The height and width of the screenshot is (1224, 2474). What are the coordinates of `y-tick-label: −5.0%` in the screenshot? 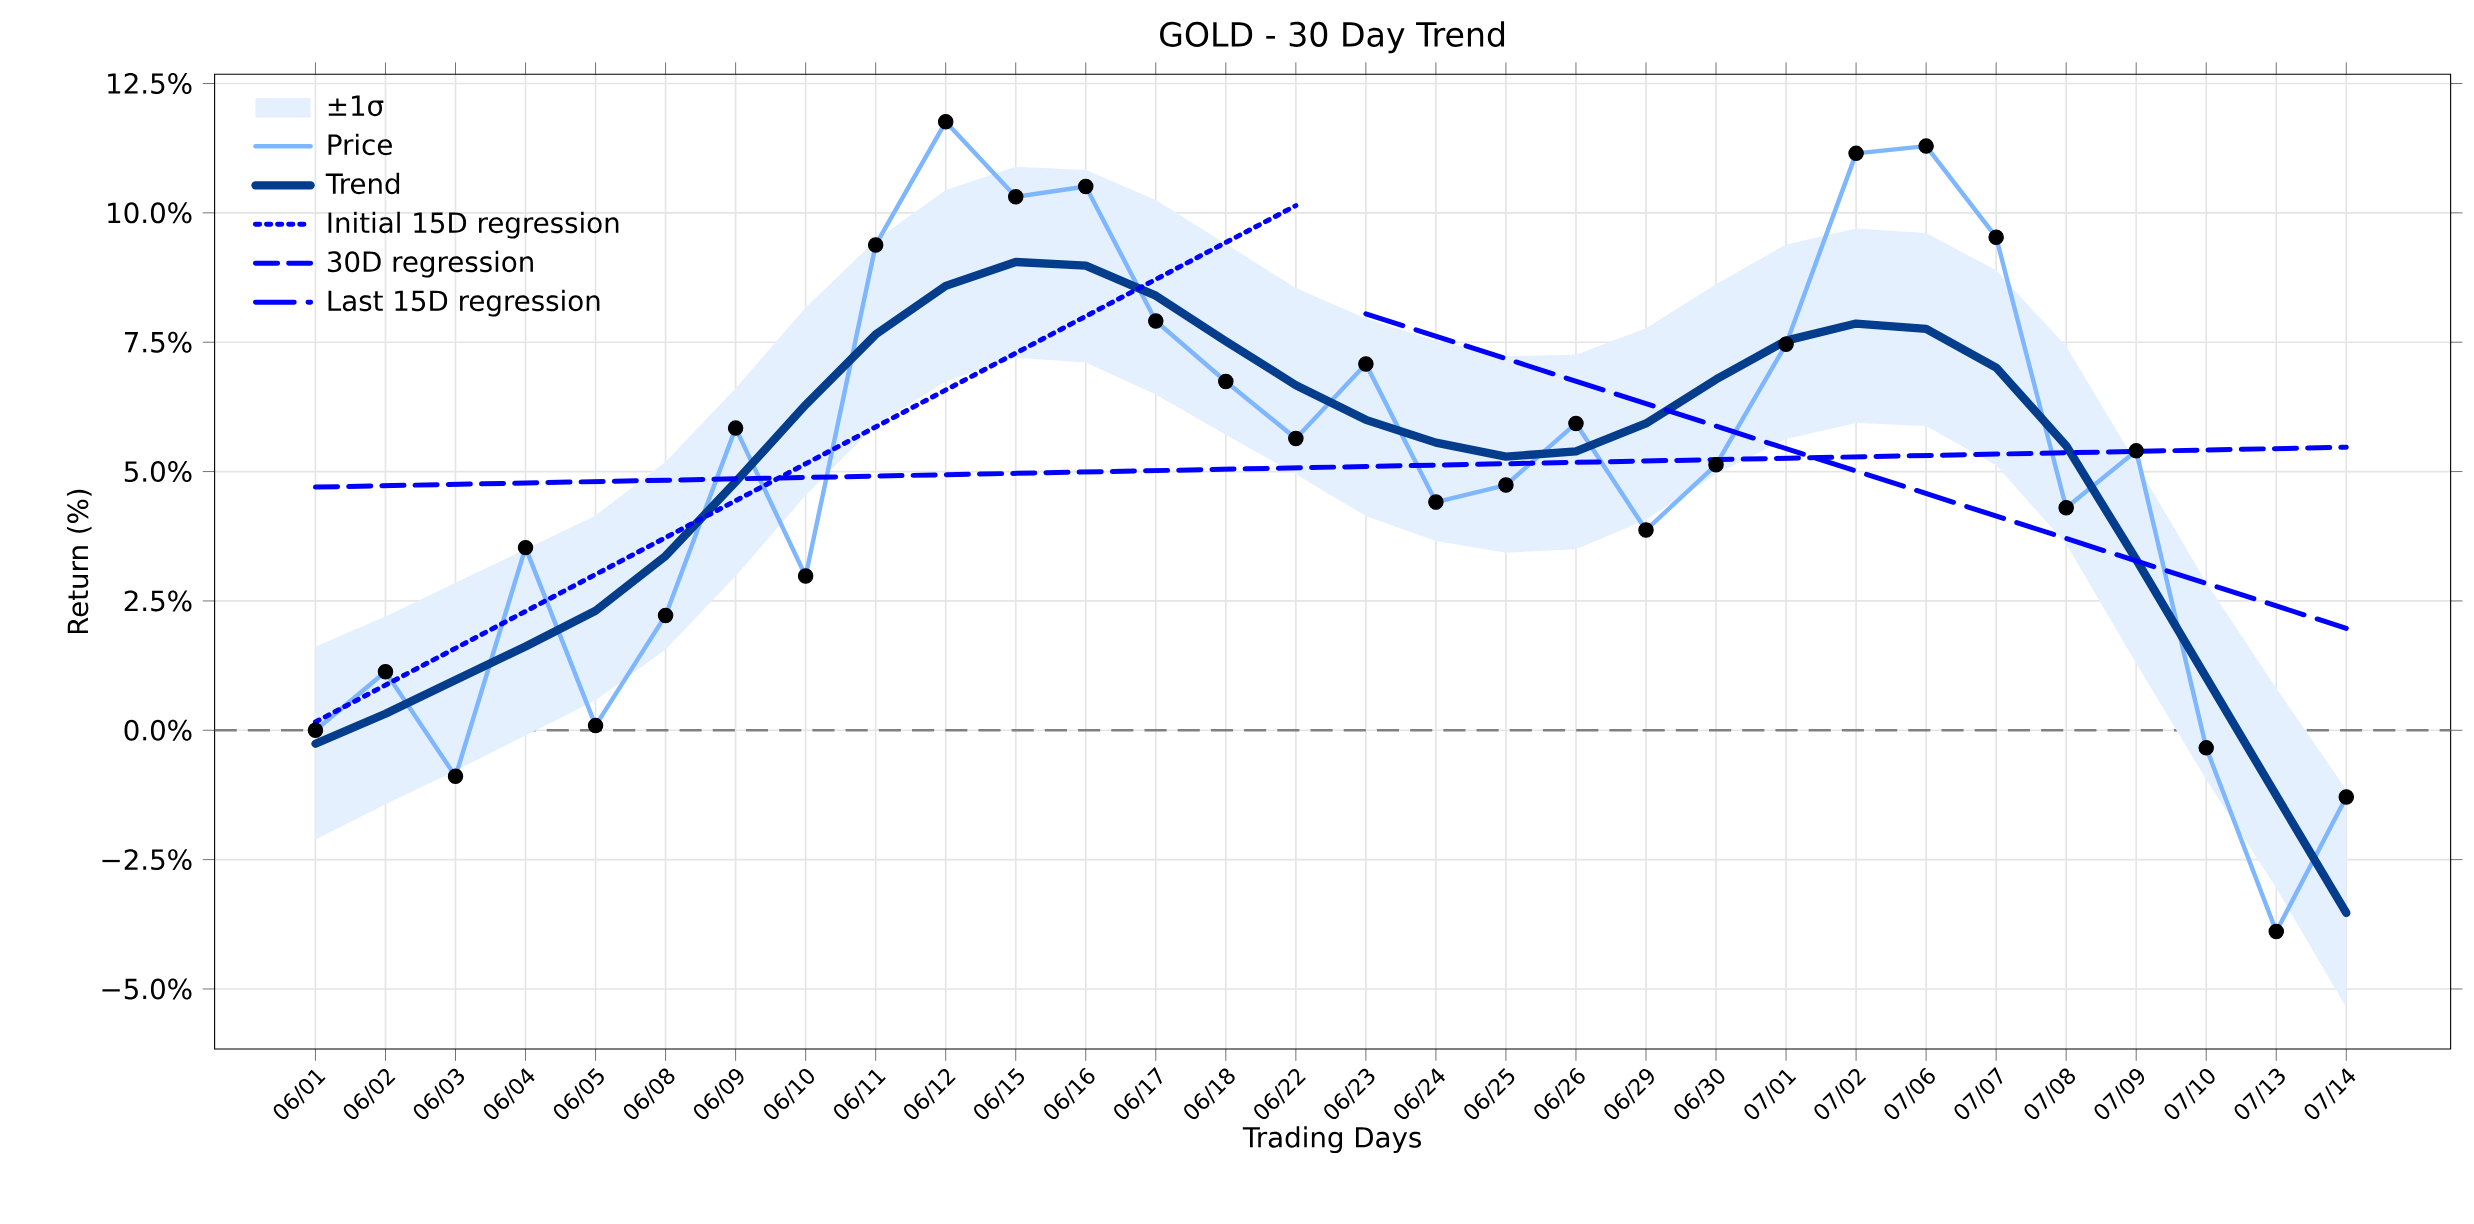 It's located at (147, 989).